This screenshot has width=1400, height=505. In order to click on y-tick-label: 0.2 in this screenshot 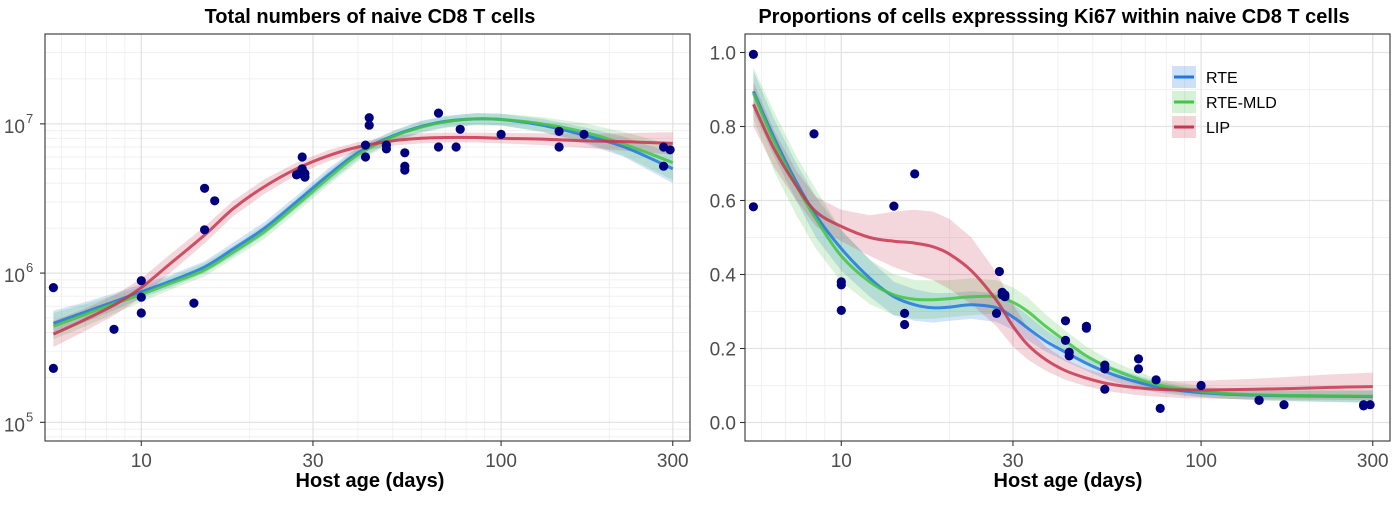, I will do `click(723, 350)`.